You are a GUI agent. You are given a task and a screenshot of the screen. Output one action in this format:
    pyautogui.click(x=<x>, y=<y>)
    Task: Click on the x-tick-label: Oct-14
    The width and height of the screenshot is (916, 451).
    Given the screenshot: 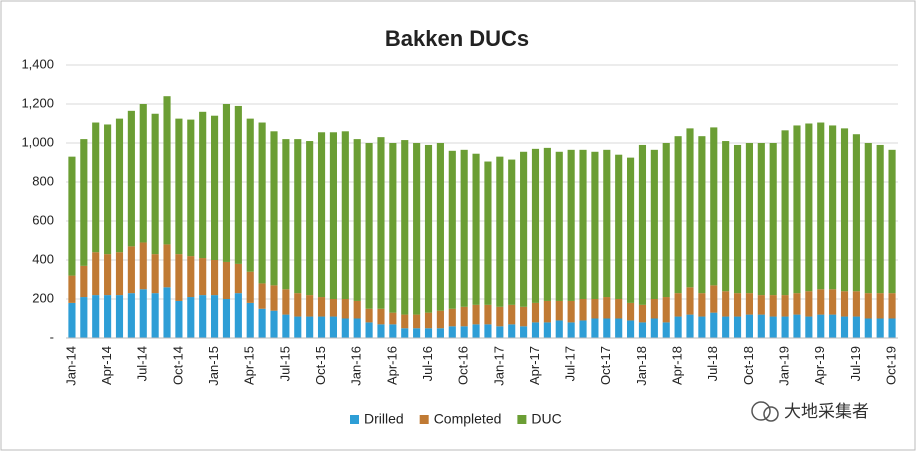 What is the action you would take?
    pyautogui.click(x=177, y=365)
    